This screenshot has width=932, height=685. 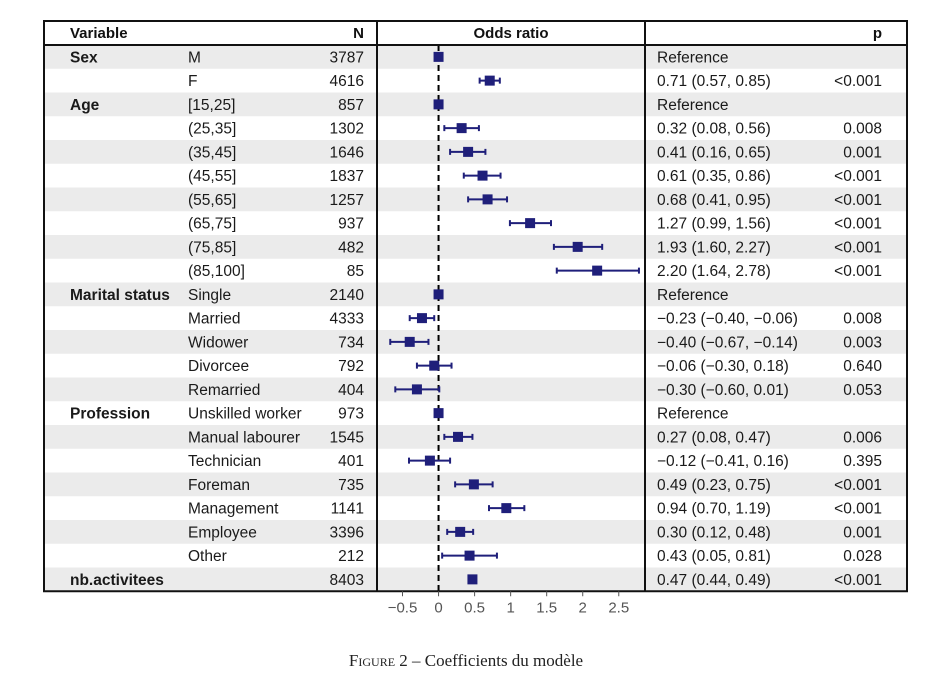 I want to click on x-tick-label: 2.5, so click(x=618, y=607).